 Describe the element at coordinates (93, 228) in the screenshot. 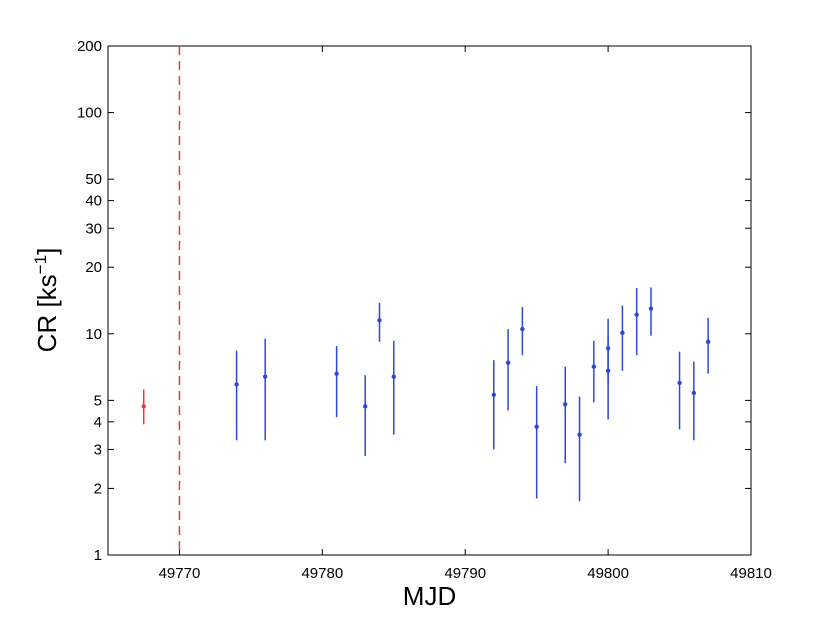

I see `y-tick-label: 30` at that location.